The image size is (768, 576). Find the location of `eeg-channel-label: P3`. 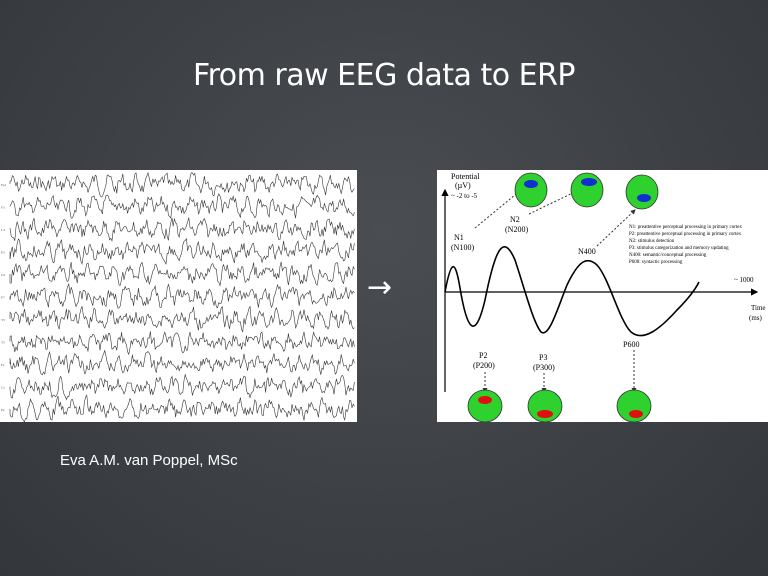

eeg-channel-label: P3 is located at coordinates (3, 253).